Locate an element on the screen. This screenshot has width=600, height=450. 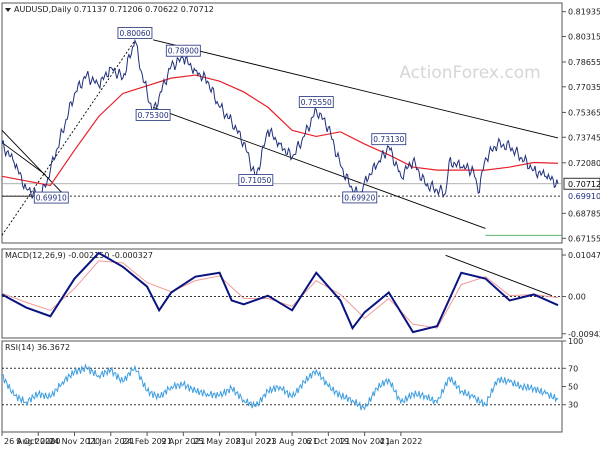
macd-title: MACD(12,26,9) -0.002150 -0.000327 is located at coordinates (79, 255).